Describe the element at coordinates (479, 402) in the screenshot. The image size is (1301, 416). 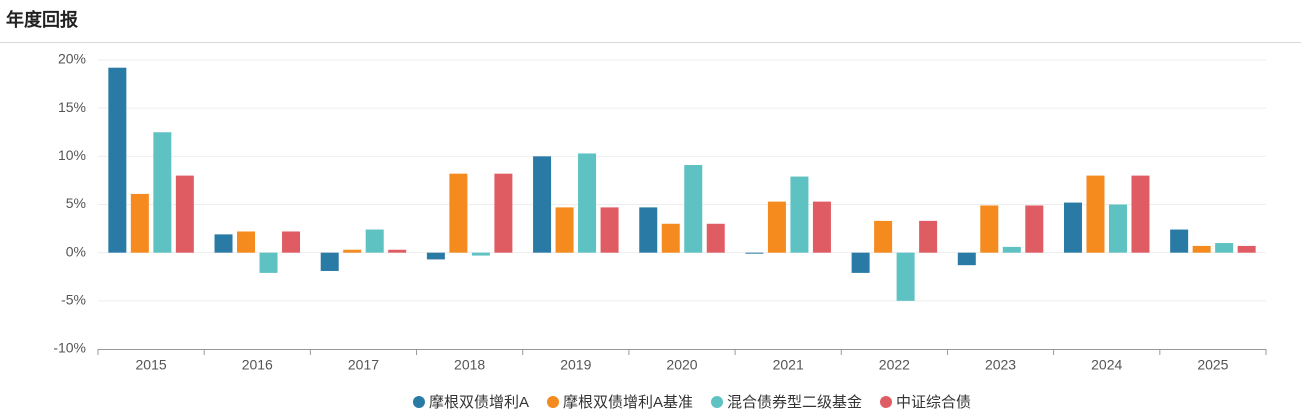
I see `legend-label: 摩根双债增利A` at that location.